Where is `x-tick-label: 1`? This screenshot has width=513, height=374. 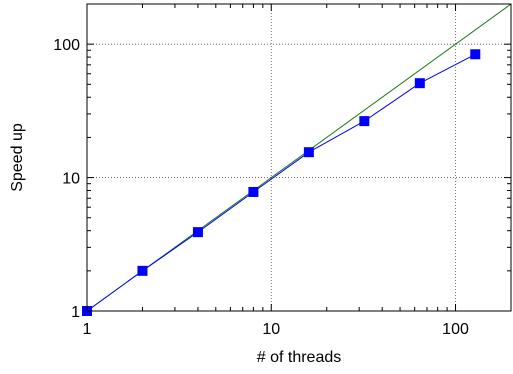 x-tick-label: 1 is located at coordinates (87, 329).